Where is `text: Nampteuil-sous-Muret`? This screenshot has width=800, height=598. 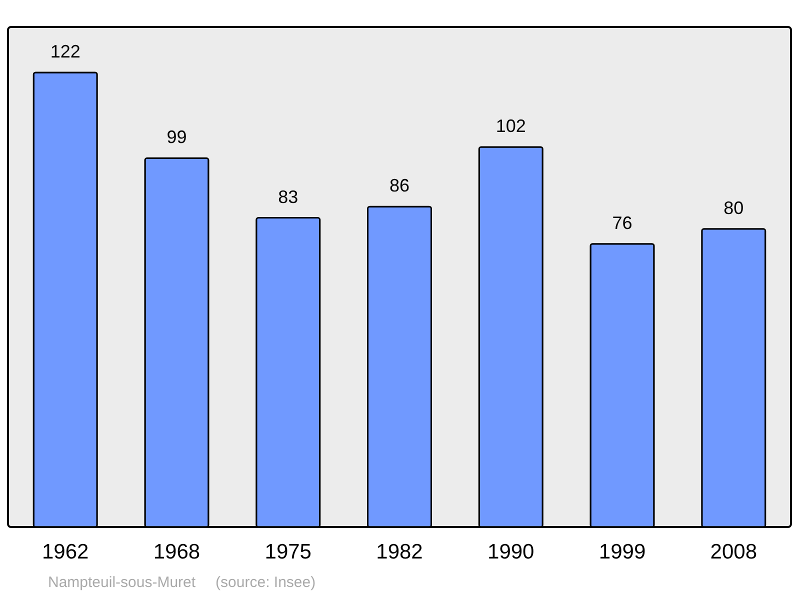 text: Nampteuil-sous-Muret is located at coordinates (122, 582).